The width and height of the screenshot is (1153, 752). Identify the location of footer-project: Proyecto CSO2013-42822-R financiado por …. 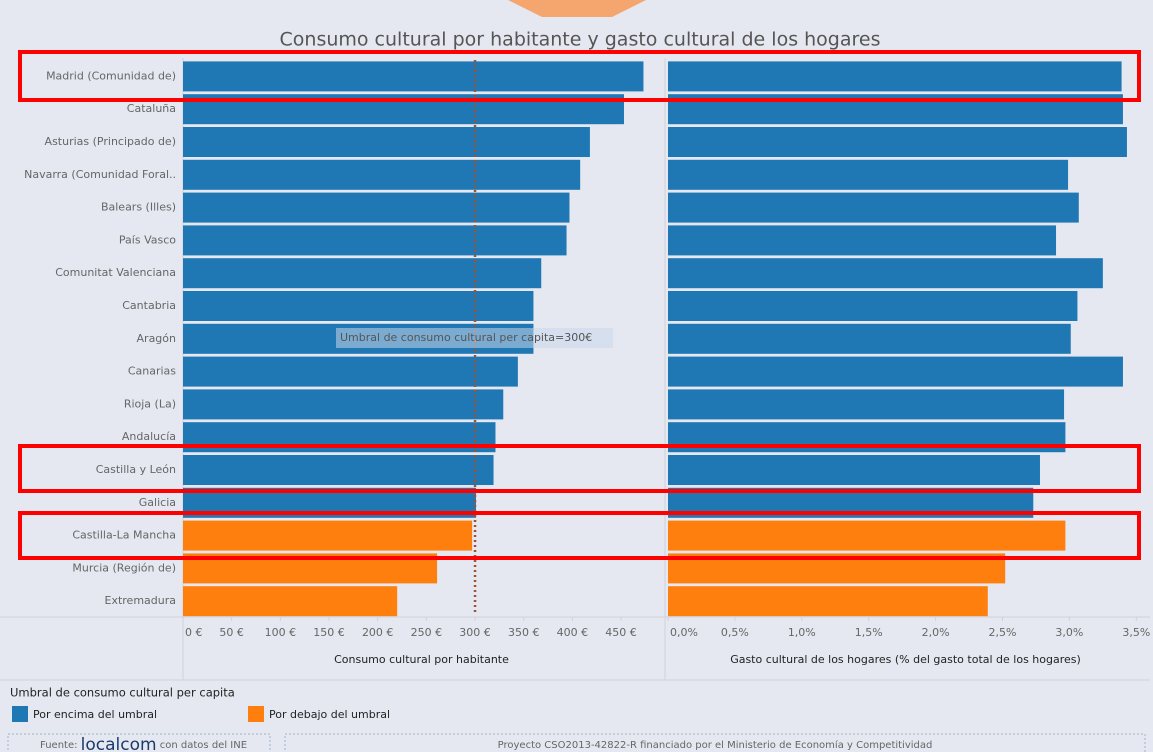
(715, 745).